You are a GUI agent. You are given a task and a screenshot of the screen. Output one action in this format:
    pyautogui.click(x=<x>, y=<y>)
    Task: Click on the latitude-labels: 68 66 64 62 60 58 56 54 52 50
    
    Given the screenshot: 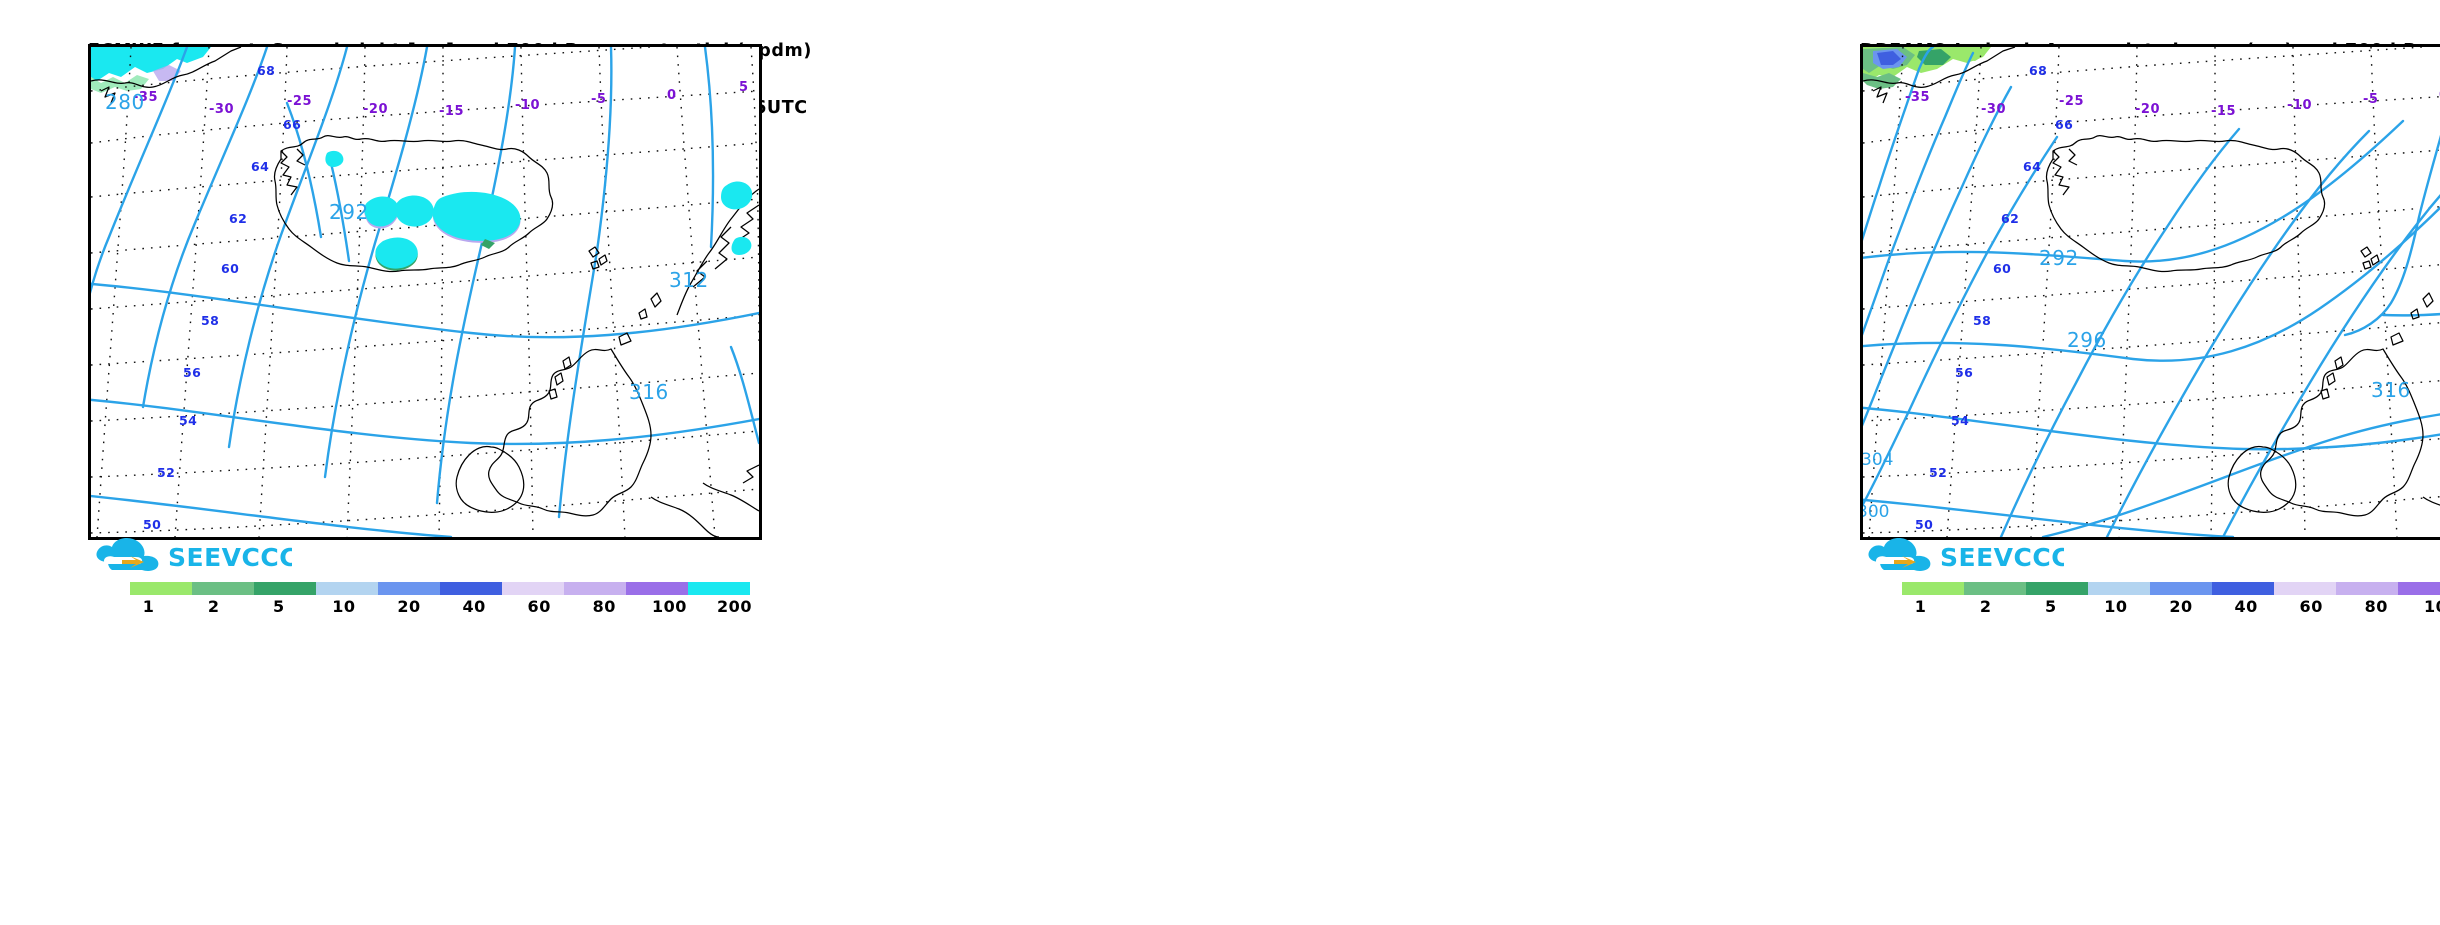 What is the action you would take?
    pyautogui.click(x=1994, y=297)
    